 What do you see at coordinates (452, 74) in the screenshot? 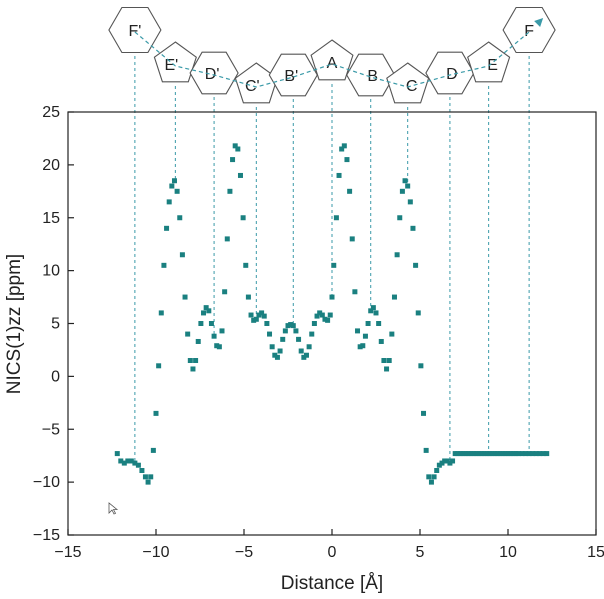
I see `ring-label: D` at bounding box center [452, 74].